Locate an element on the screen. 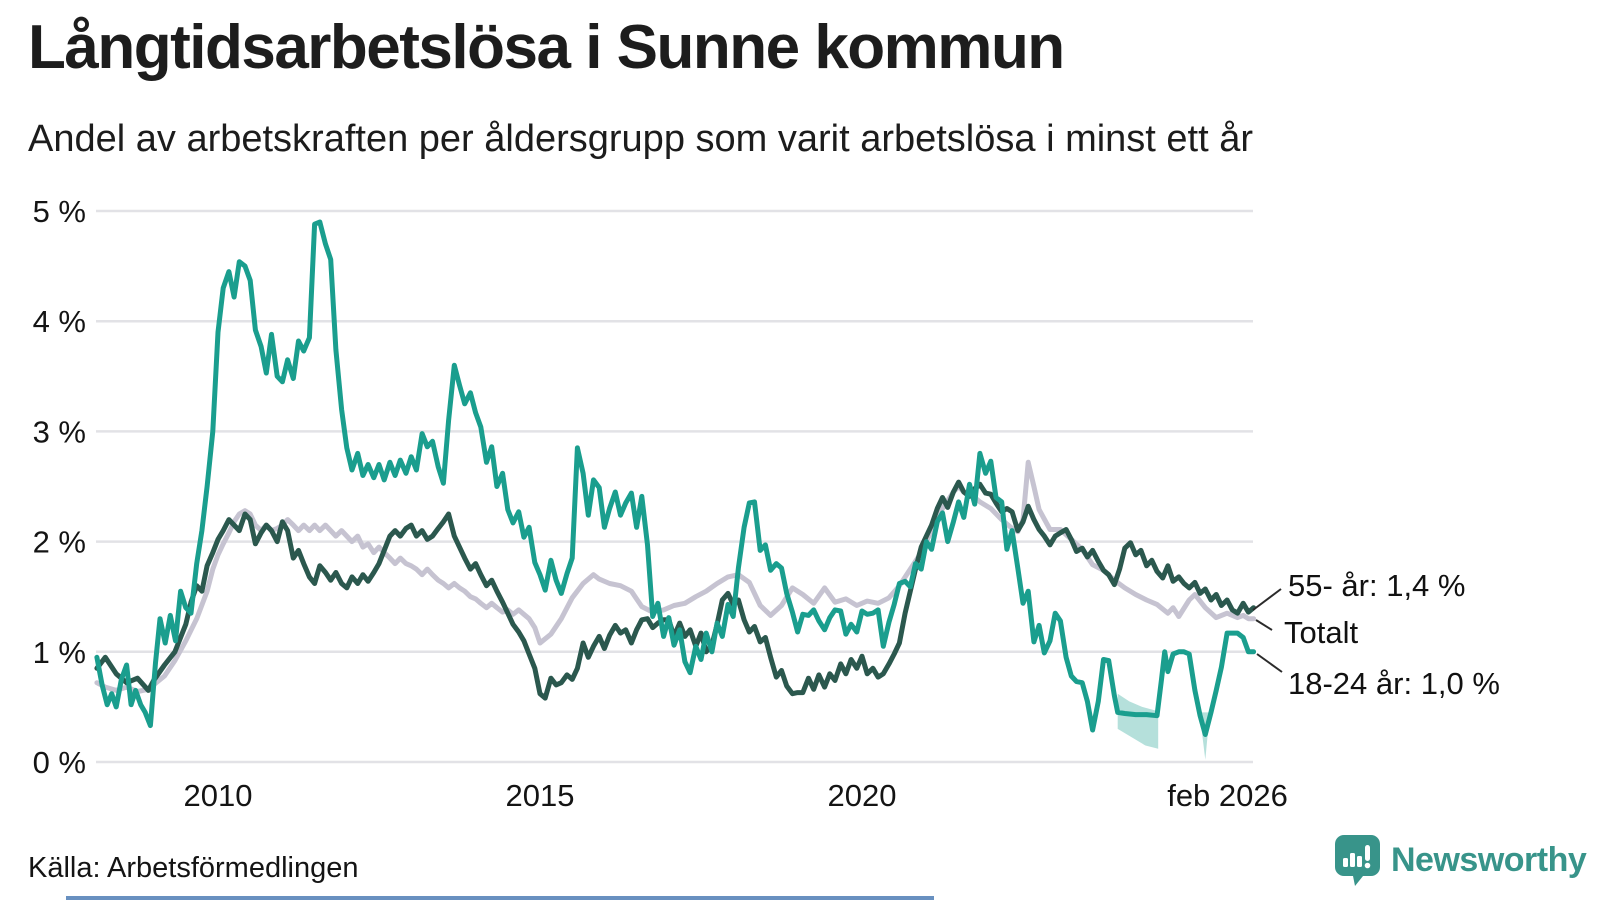 The height and width of the screenshot is (900, 1600). y-tick-label: 4 % is located at coordinates (59, 321).